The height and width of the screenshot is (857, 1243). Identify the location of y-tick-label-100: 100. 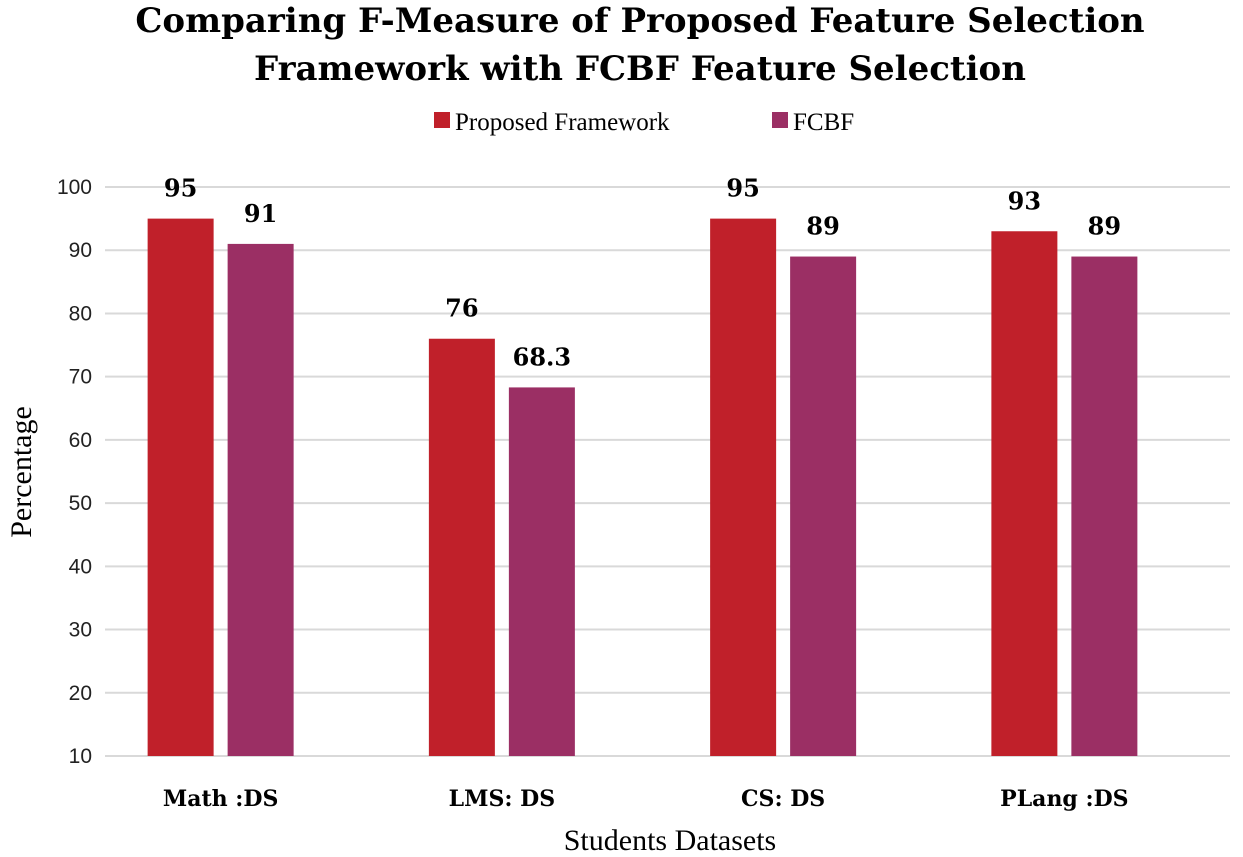
(74, 187).